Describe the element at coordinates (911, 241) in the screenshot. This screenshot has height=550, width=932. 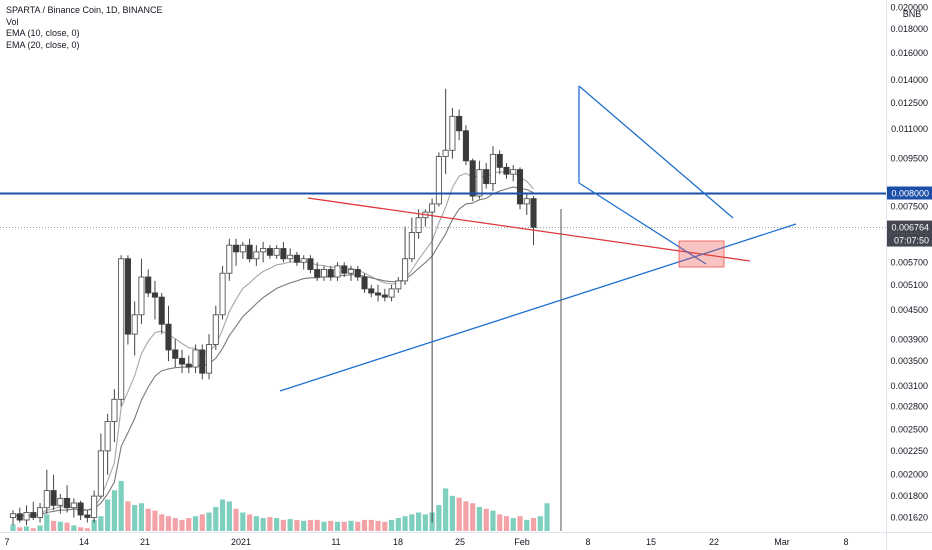
I see `countdown-badge: 07:07:50` at that location.